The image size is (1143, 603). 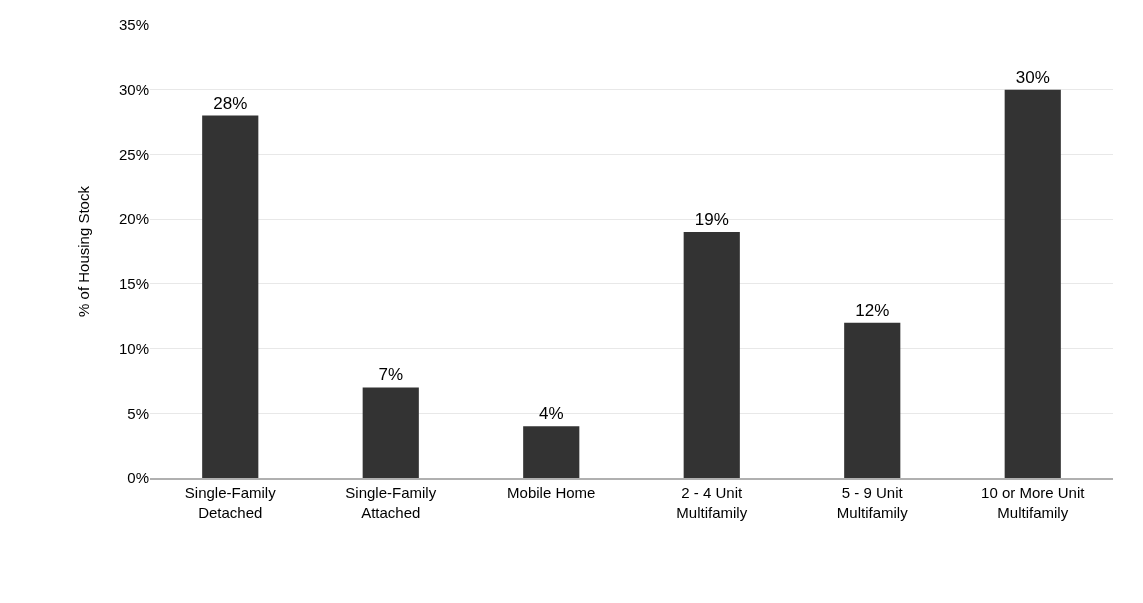 What do you see at coordinates (133, 284) in the screenshot?
I see `y-tick-label: 15%` at bounding box center [133, 284].